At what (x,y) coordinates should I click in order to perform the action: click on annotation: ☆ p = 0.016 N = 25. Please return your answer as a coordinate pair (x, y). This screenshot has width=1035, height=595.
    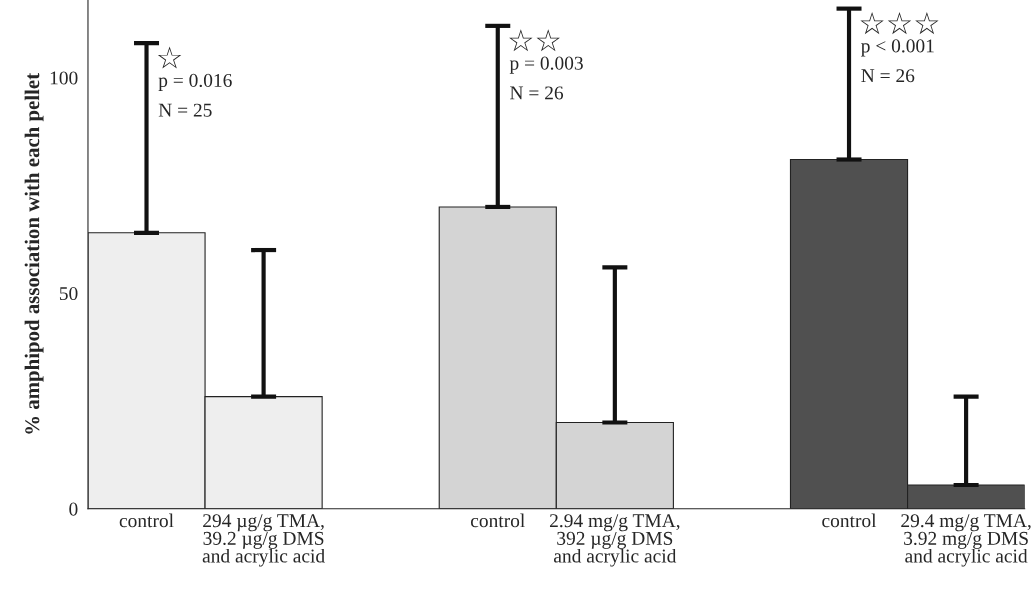
    Looking at the image, I should click on (194, 81).